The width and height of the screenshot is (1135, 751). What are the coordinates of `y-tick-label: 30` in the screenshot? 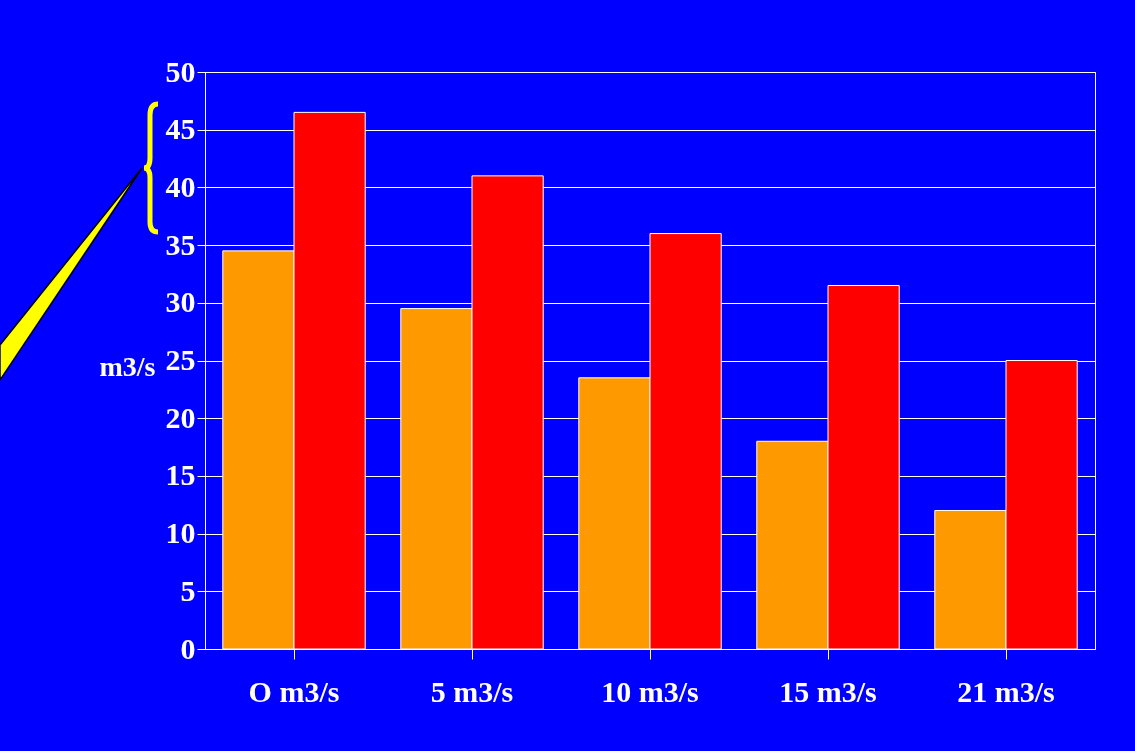 It's located at (180, 302).